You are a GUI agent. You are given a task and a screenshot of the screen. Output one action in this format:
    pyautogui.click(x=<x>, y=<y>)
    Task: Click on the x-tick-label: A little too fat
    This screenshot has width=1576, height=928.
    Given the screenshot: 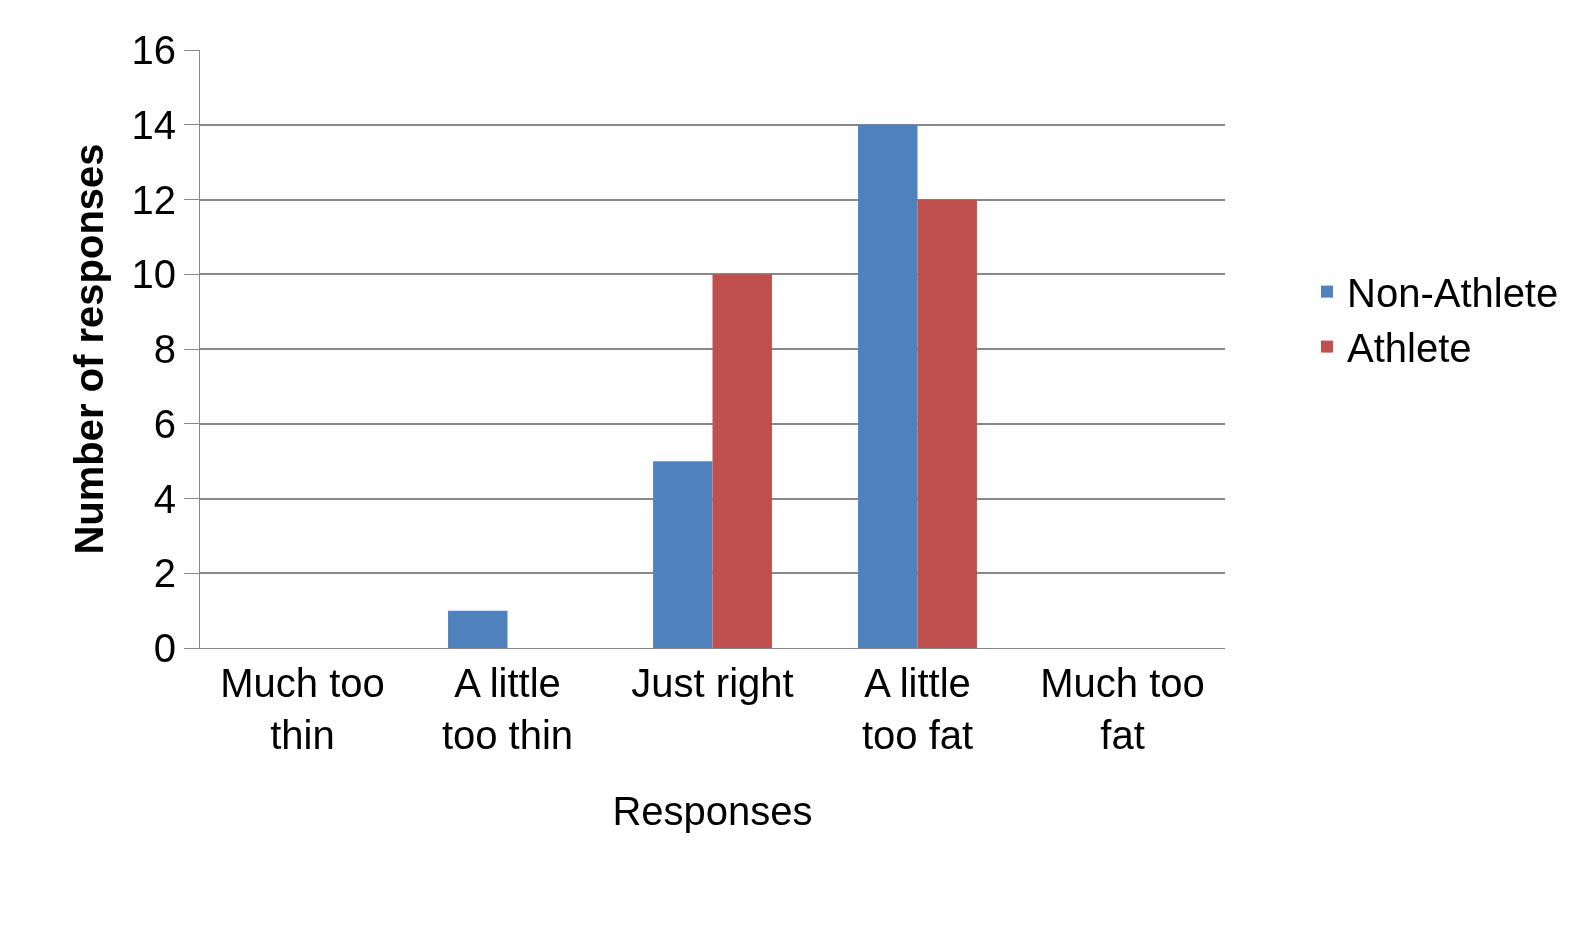 What is the action you would take?
    pyautogui.click(x=917, y=709)
    